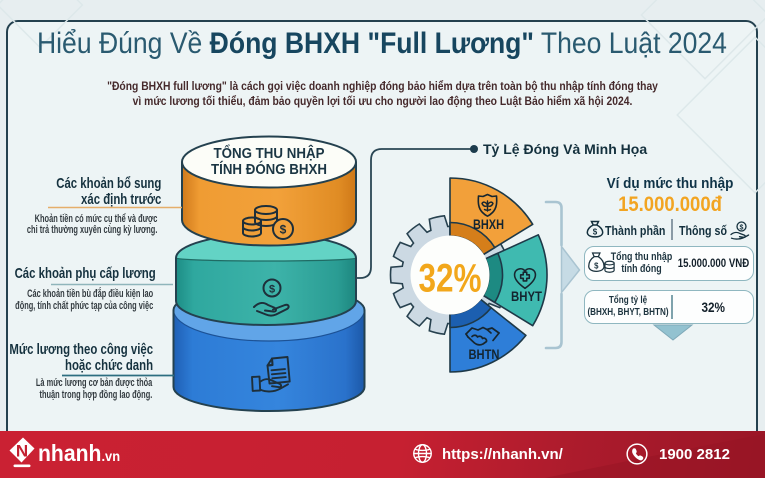 This screenshot has width=765, height=478. What do you see at coordinates (488, 224) in the screenshot?
I see `svg-text: BHXH` at bounding box center [488, 224].